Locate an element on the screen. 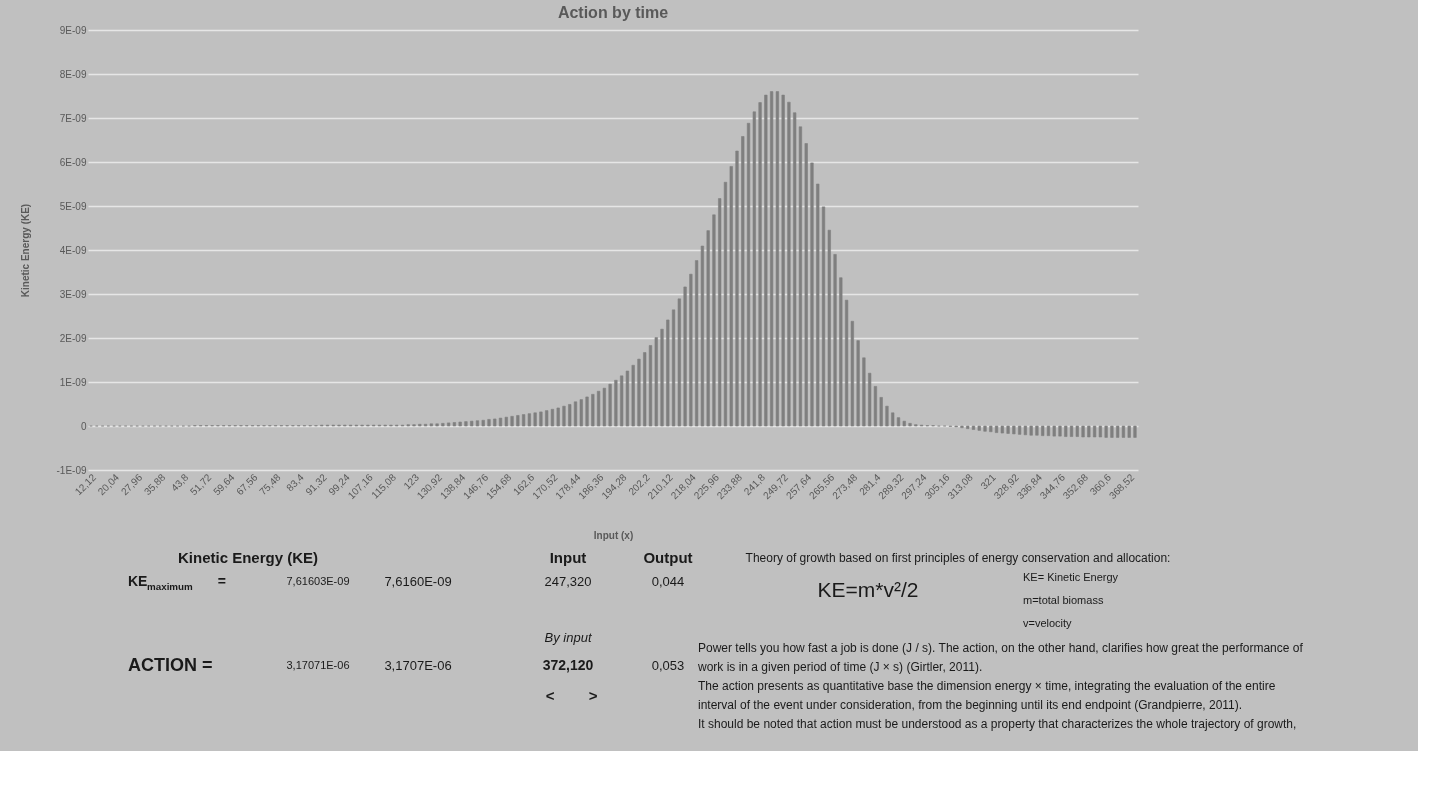 This screenshot has width=1442, height=803. x-tick-label: 83,4 is located at coordinates (295, 482).